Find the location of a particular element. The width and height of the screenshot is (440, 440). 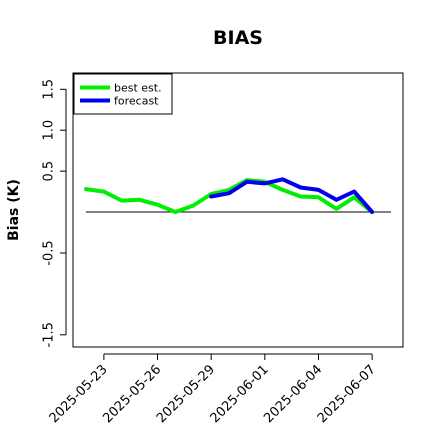

y-tick-label: -0.5 is located at coordinates (49, 252).